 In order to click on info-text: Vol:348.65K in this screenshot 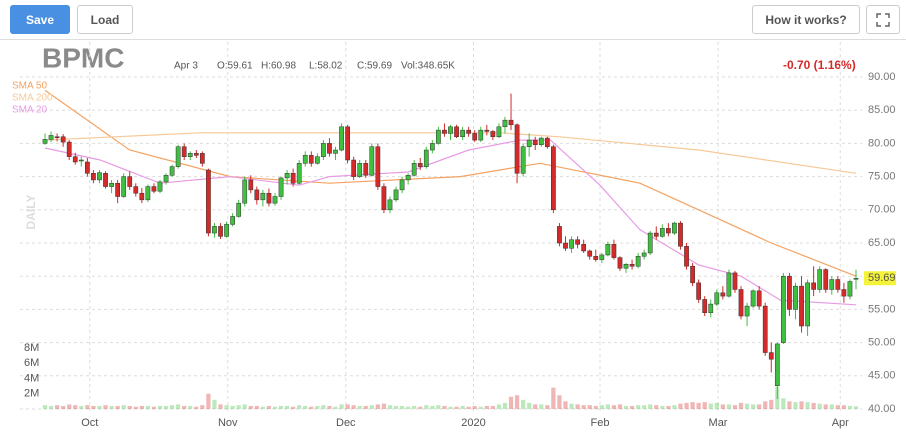, I will do `click(428, 66)`.